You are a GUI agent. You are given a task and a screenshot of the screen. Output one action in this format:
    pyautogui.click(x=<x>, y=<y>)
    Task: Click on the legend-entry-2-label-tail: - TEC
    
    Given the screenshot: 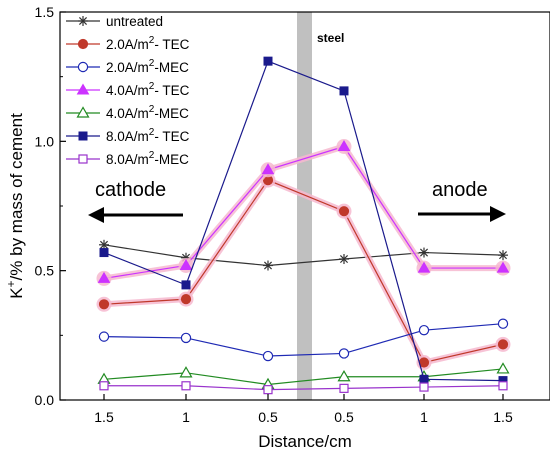 What is the action you would take?
    pyautogui.click(x=171, y=44)
    